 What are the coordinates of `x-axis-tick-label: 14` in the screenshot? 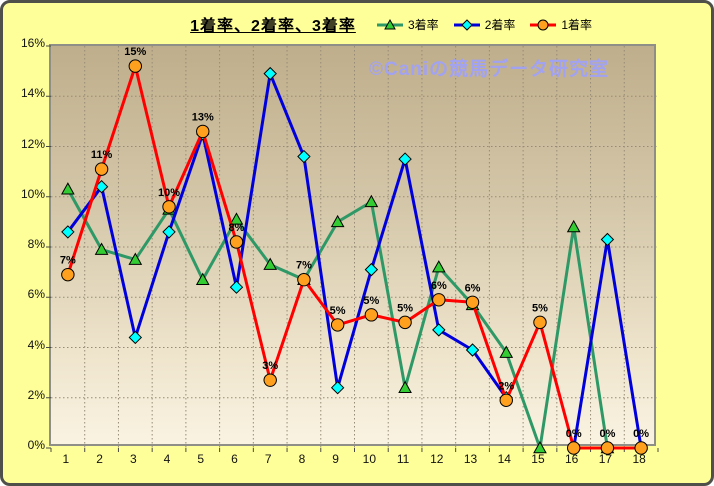 It's located at (504, 459).